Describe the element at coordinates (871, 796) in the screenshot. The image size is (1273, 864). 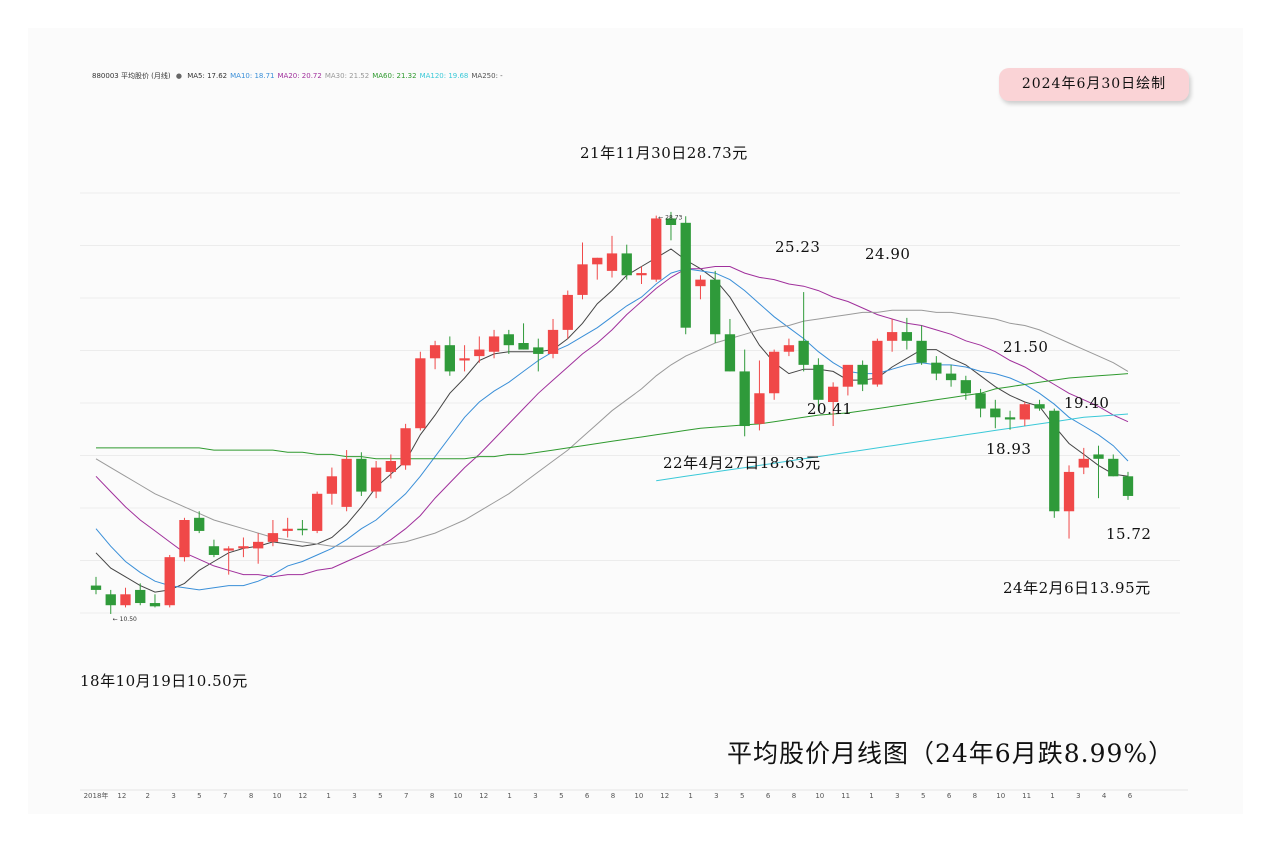
I see `x-tick-label: 1` at that location.